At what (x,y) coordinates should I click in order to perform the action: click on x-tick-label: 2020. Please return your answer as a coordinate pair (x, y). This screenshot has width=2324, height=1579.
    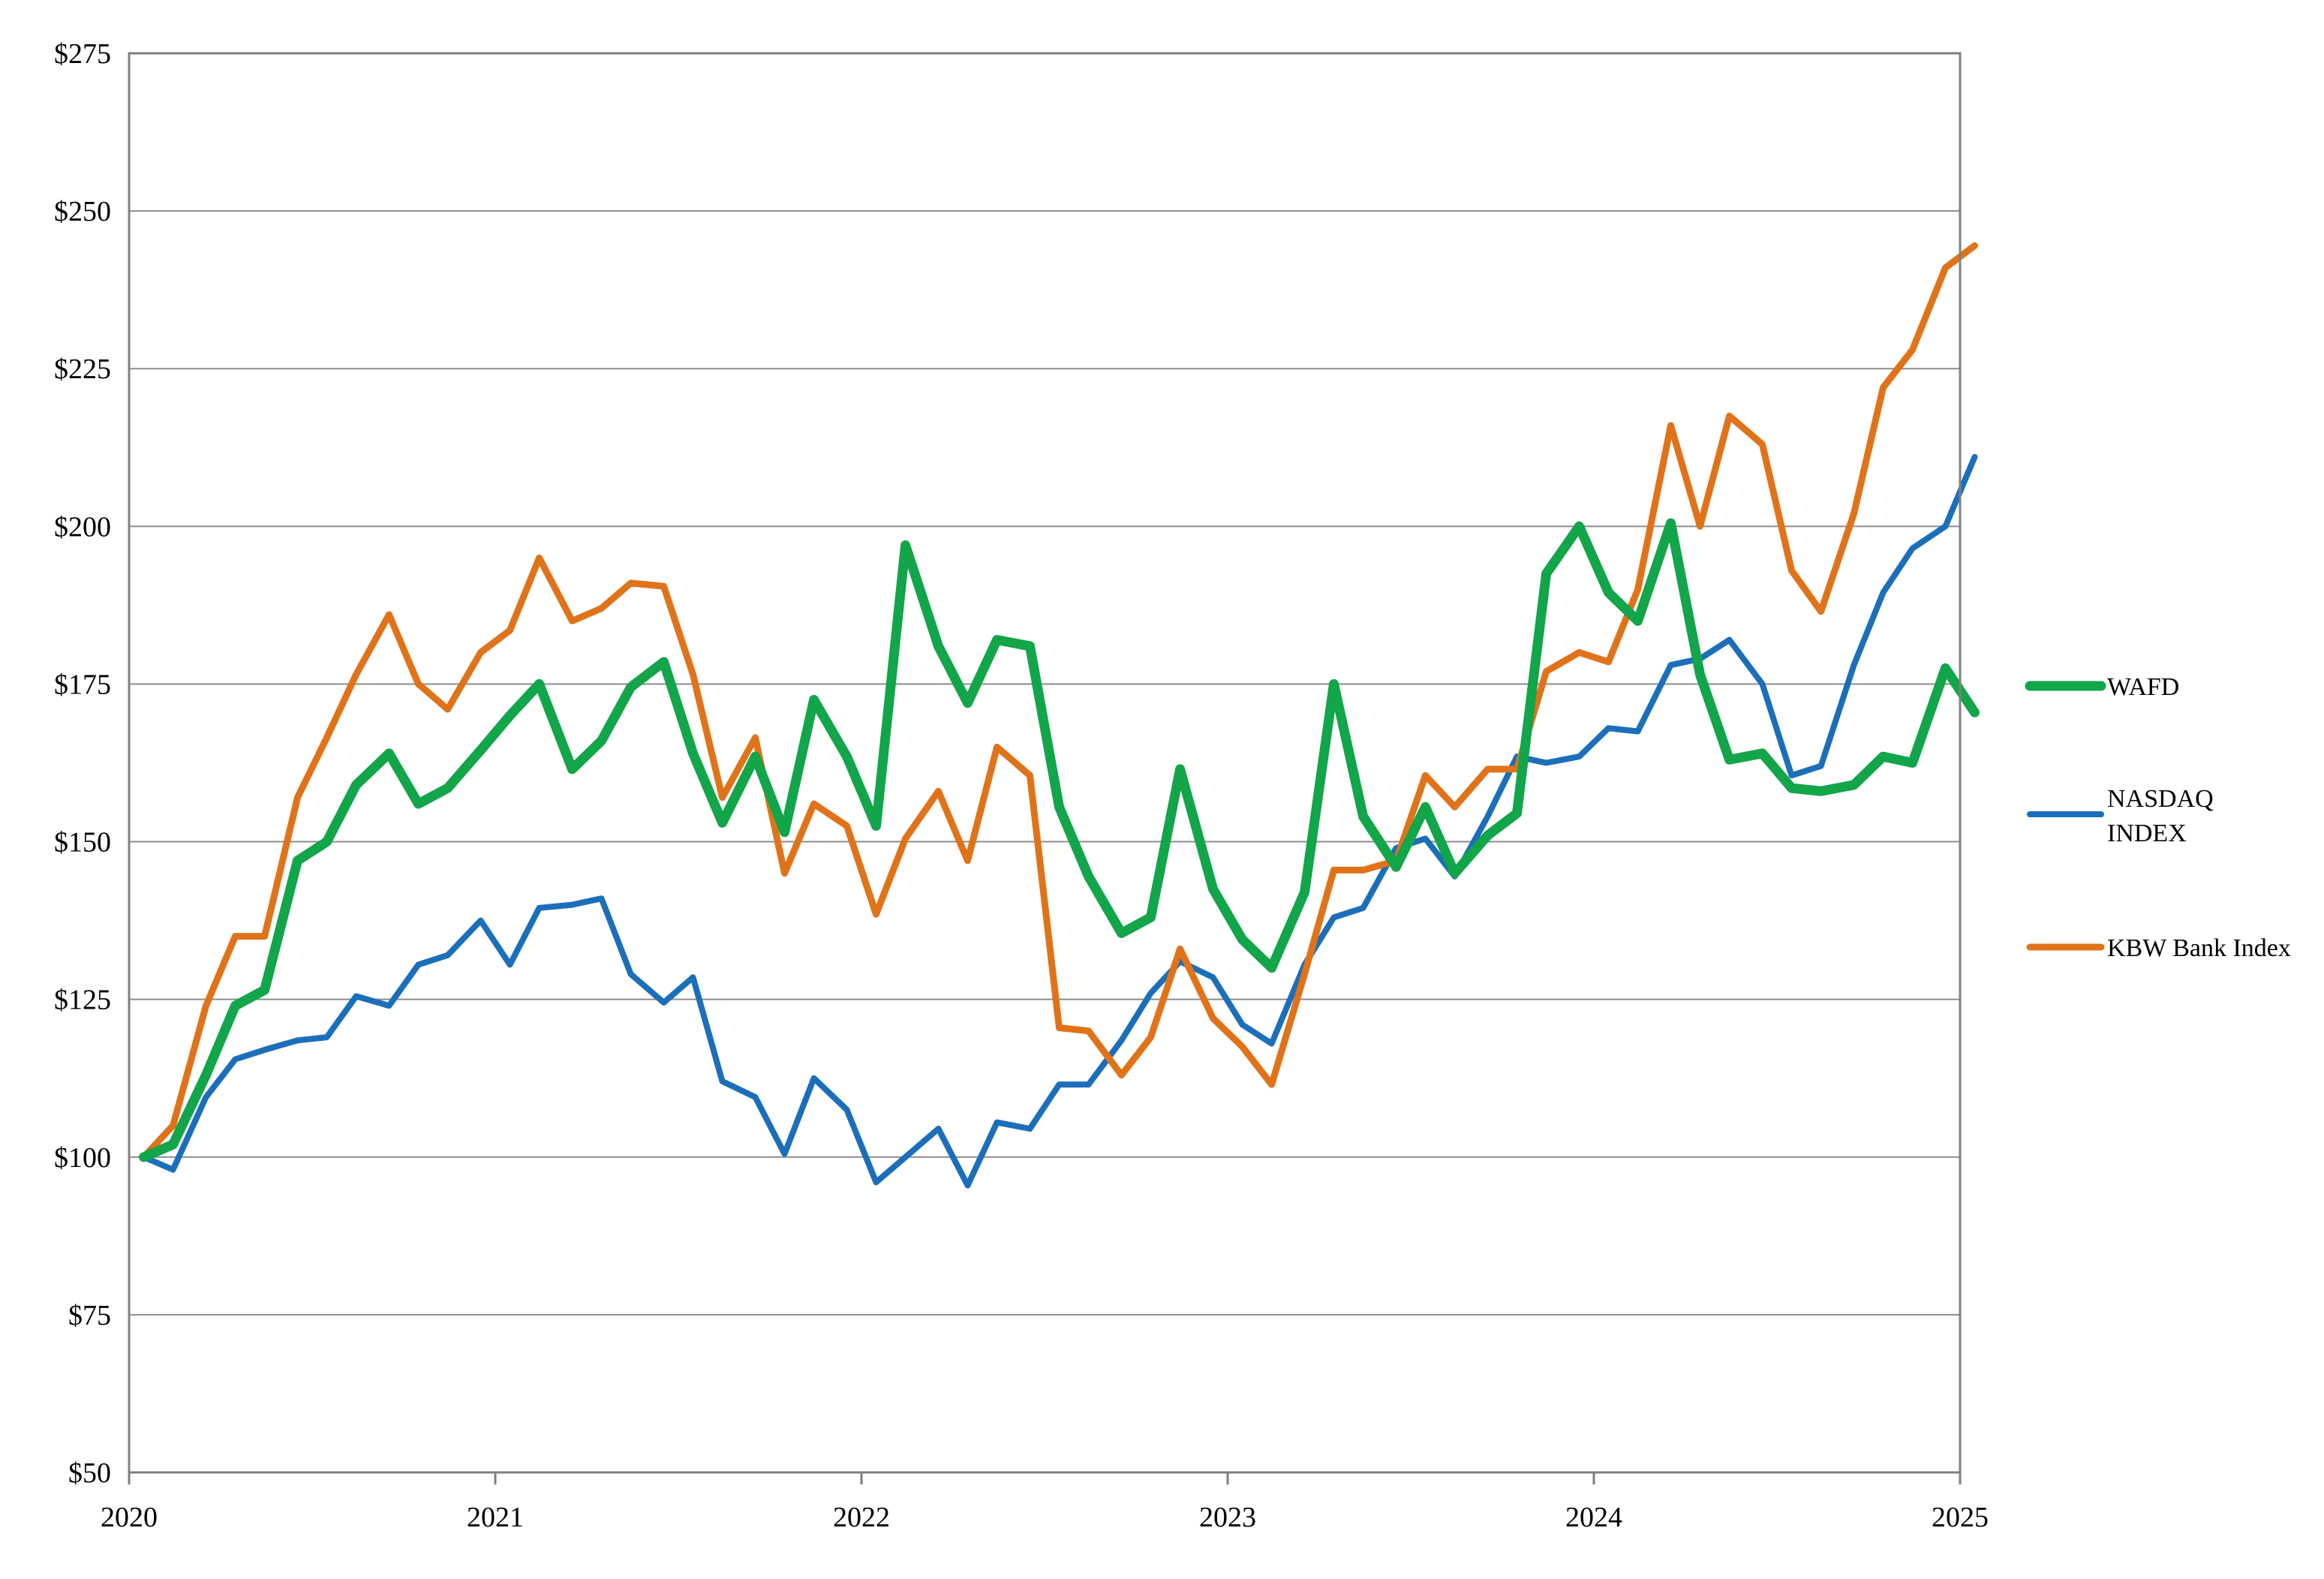
    Looking at the image, I should click on (129, 1517).